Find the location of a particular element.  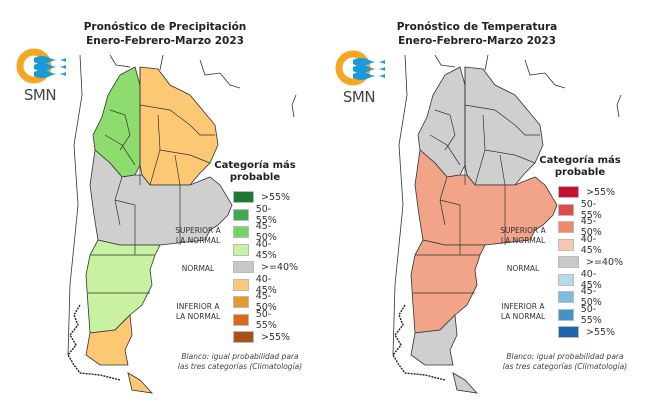

title-line1: Pronóstico de Precipitación is located at coordinates (165, 27).